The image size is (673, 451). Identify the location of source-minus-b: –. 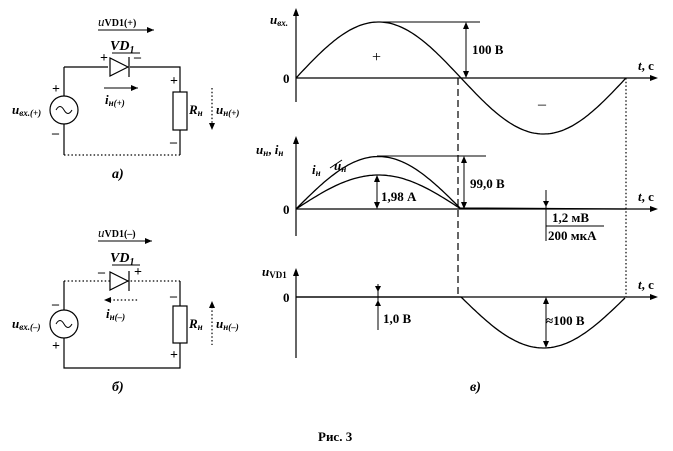
(55, 304).